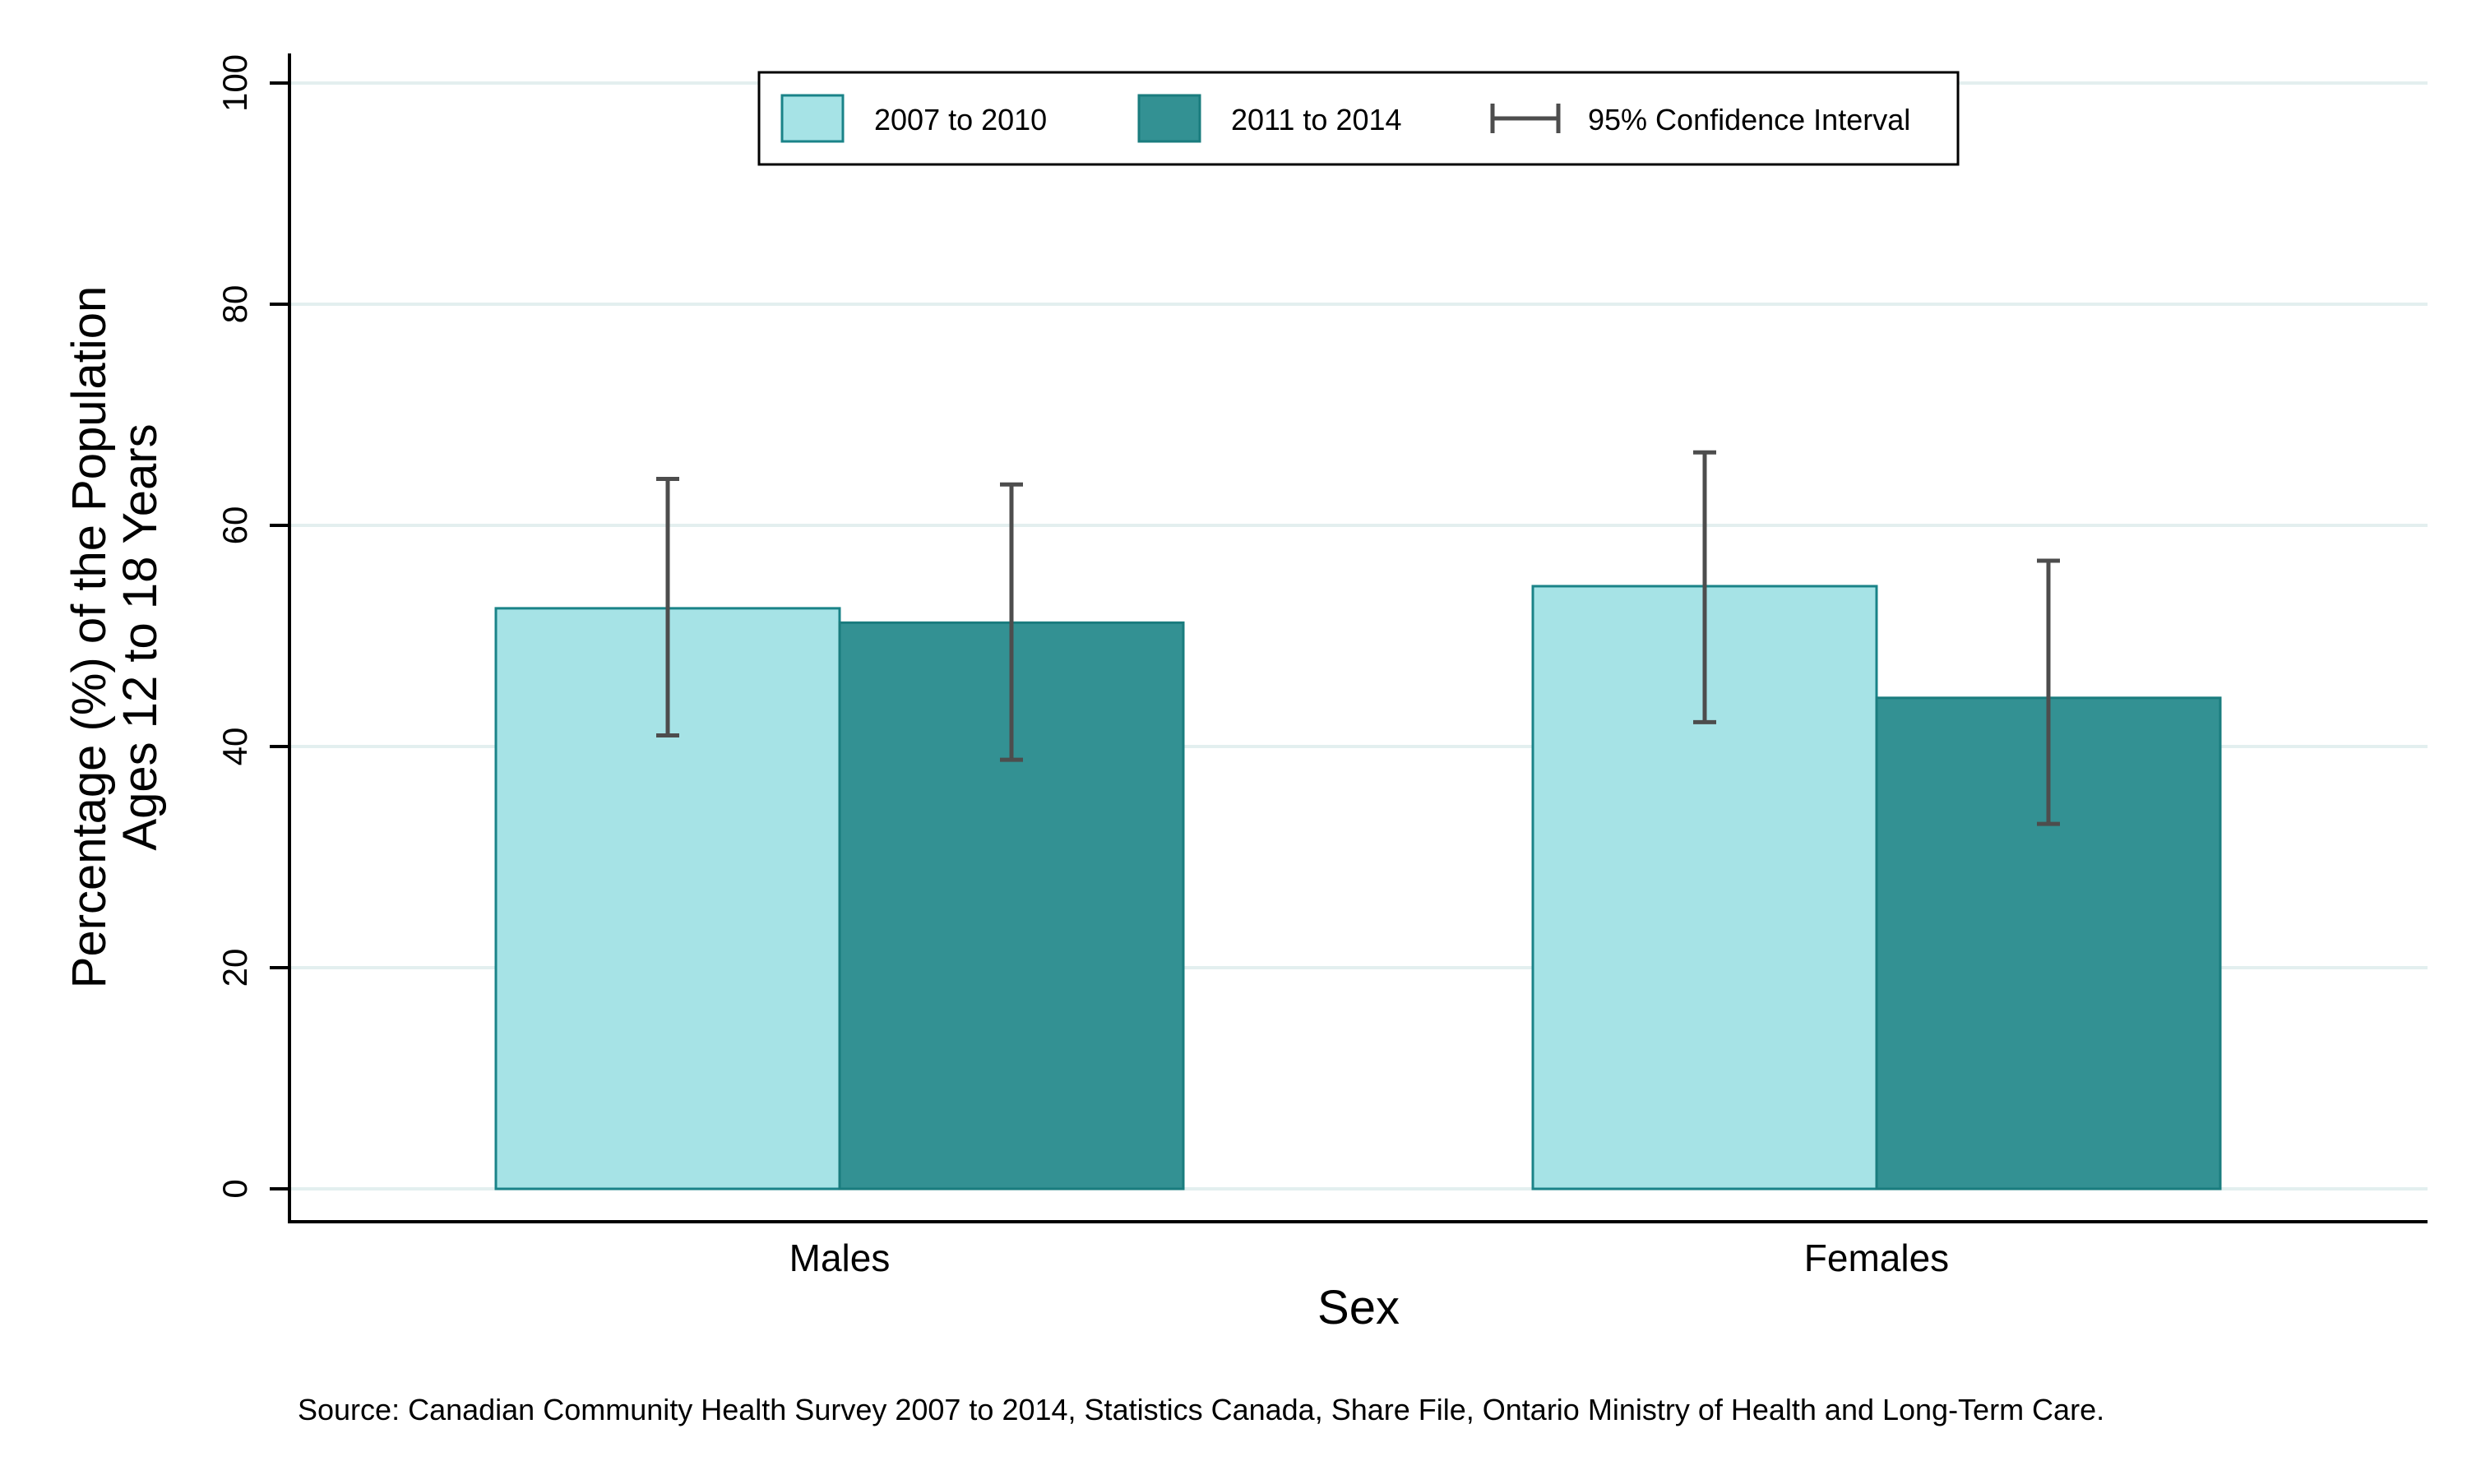 This screenshot has width=2467, height=1484. What do you see at coordinates (235, 968) in the screenshot?
I see `y-tick-label-20: 20` at bounding box center [235, 968].